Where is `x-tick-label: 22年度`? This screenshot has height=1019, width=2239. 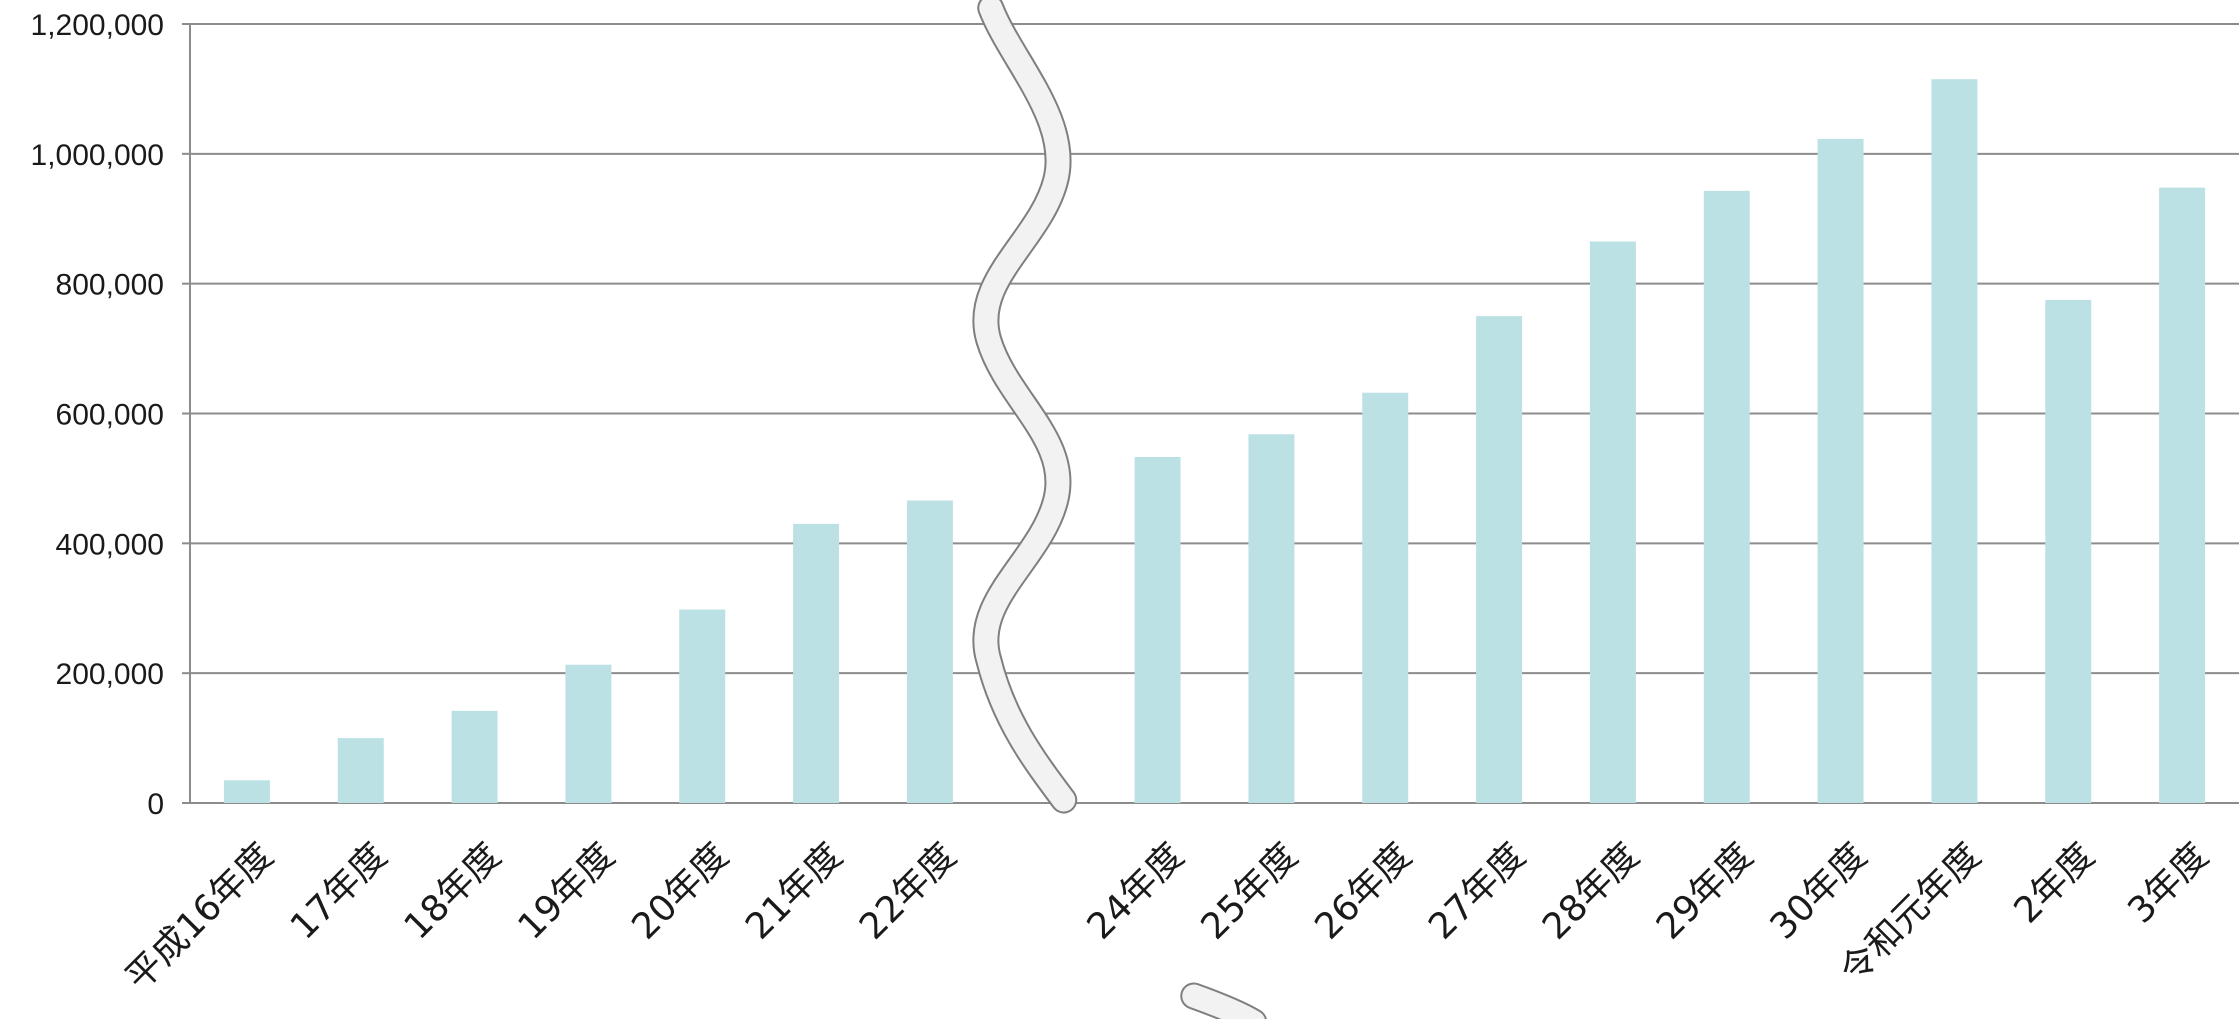 x-tick-label: 22年度 is located at coordinates (908, 891).